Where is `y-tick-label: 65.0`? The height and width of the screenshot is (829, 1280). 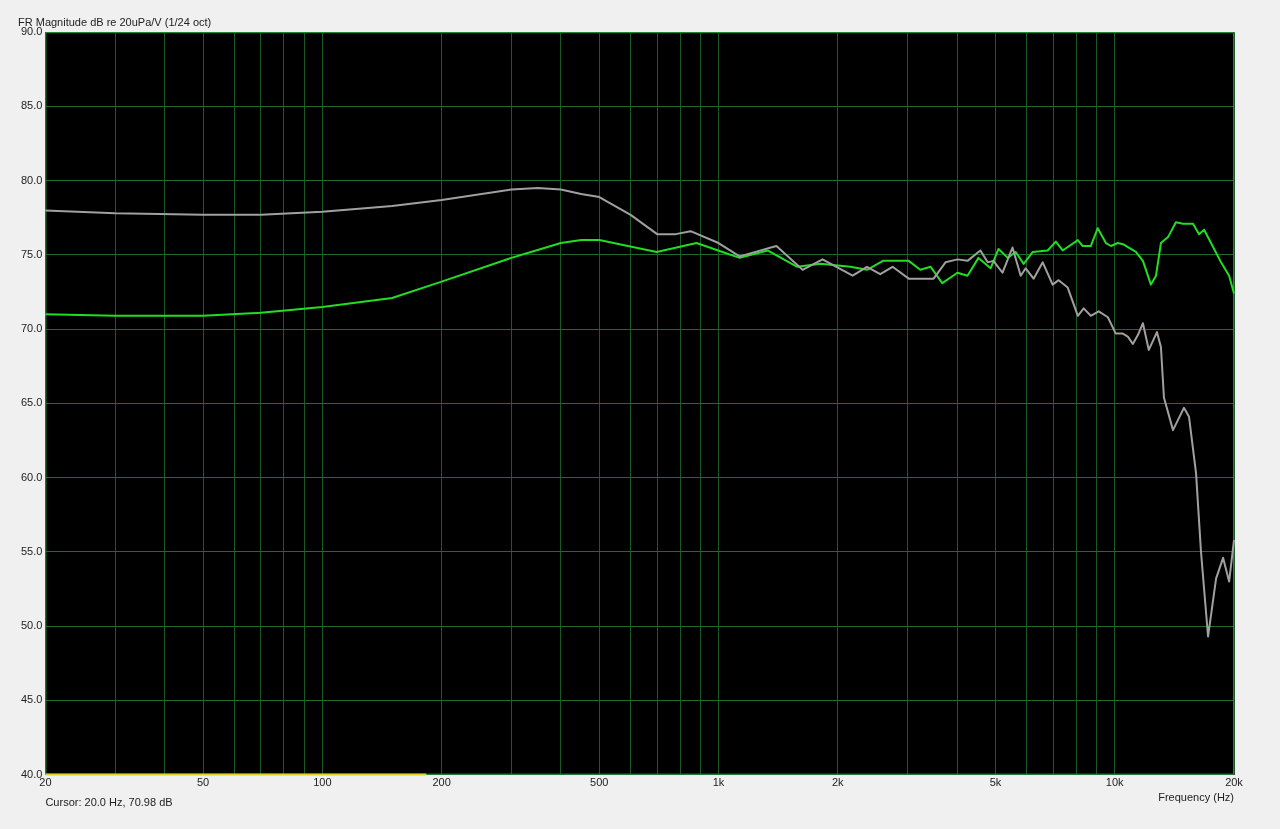 y-tick-label: 65.0 is located at coordinates (31, 402).